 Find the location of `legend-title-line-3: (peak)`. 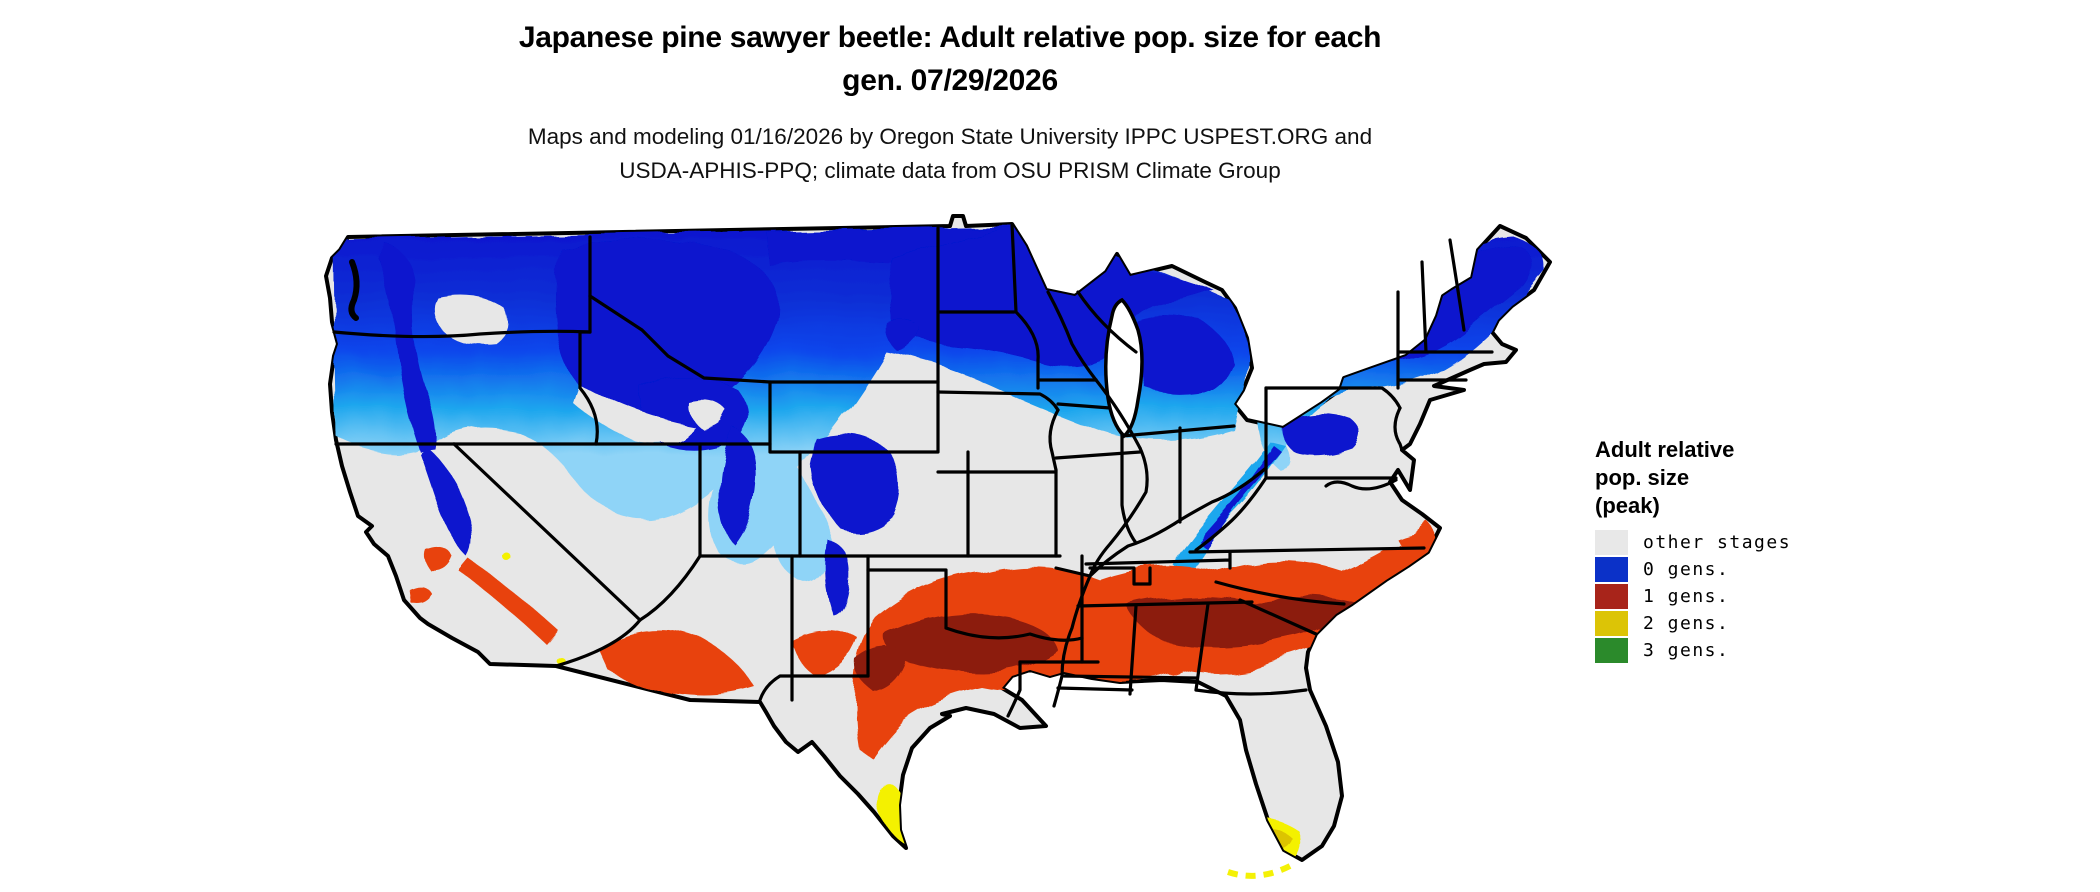

legend-title-line-3: (peak) is located at coordinates (1627, 505).